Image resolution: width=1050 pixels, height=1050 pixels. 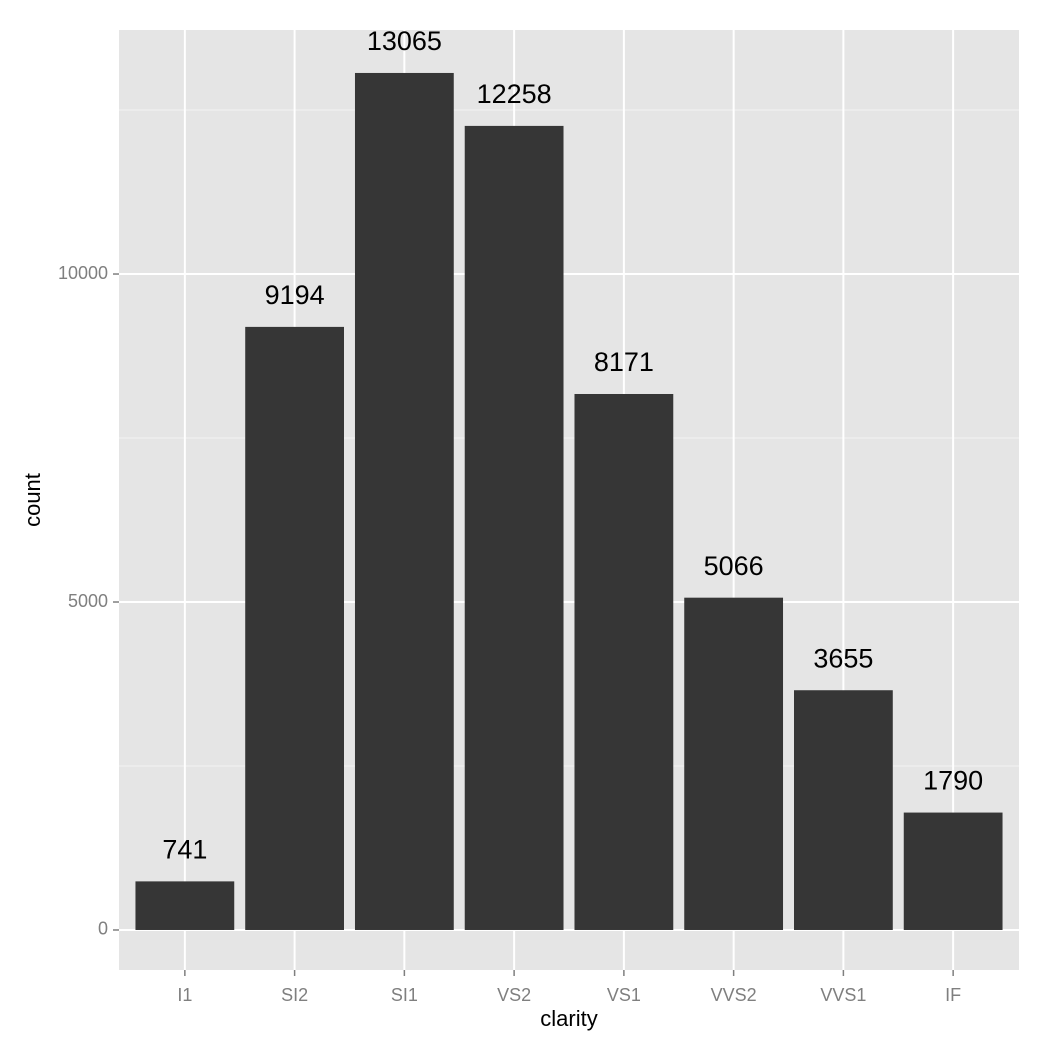 I want to click on value-label: 3655, so click(x=843, y=658).